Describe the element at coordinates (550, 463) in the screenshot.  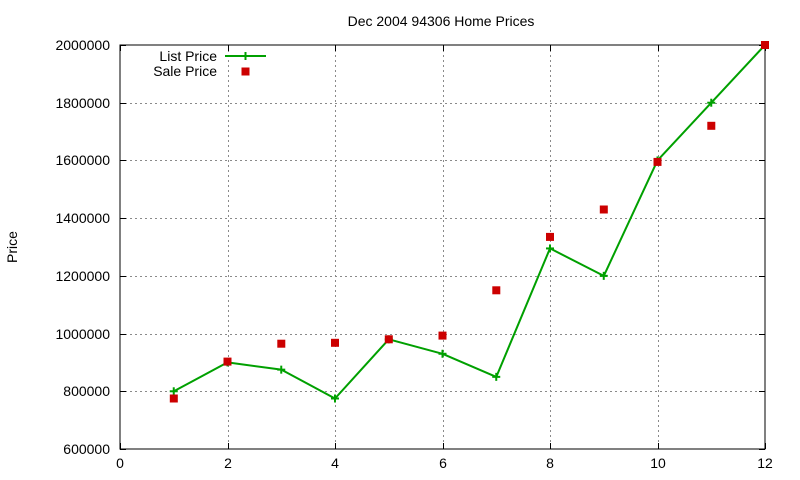
I see `x-tick-label: 8` at that location.